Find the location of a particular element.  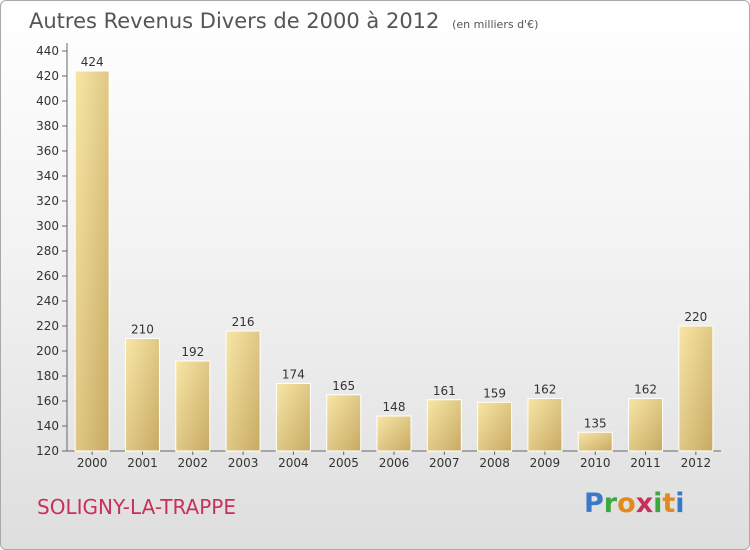

x-tick-label: 2010 is located at coordinates (595, 463).